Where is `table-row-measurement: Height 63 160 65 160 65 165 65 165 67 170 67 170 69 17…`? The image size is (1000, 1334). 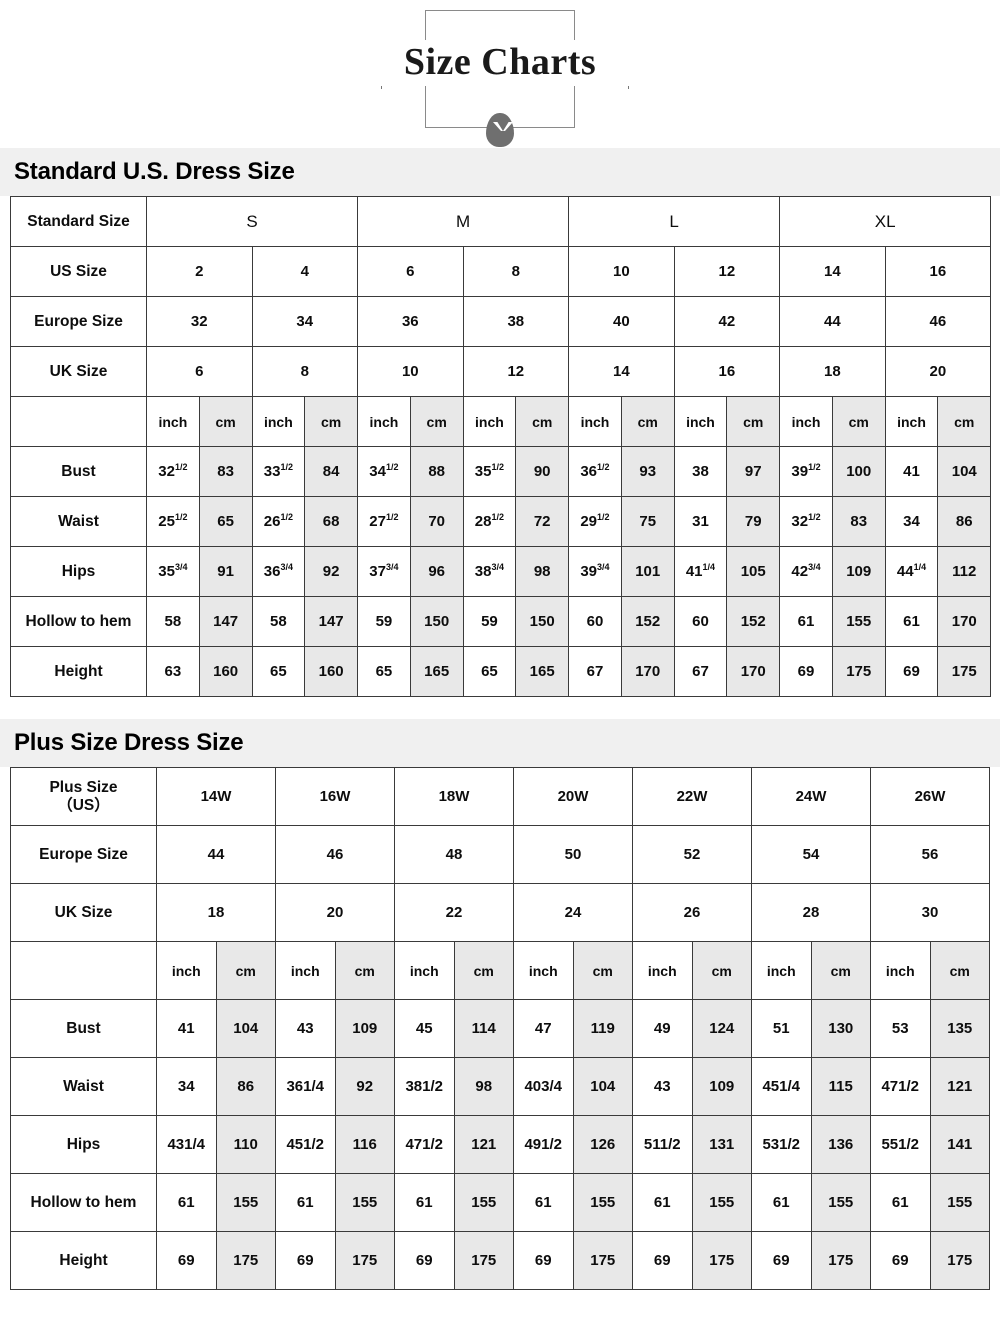
table-row-measurement: Height 63 160 65 160 65 165 65 165 67 170 67 170 69 17… is located at coordinates (501, 671).